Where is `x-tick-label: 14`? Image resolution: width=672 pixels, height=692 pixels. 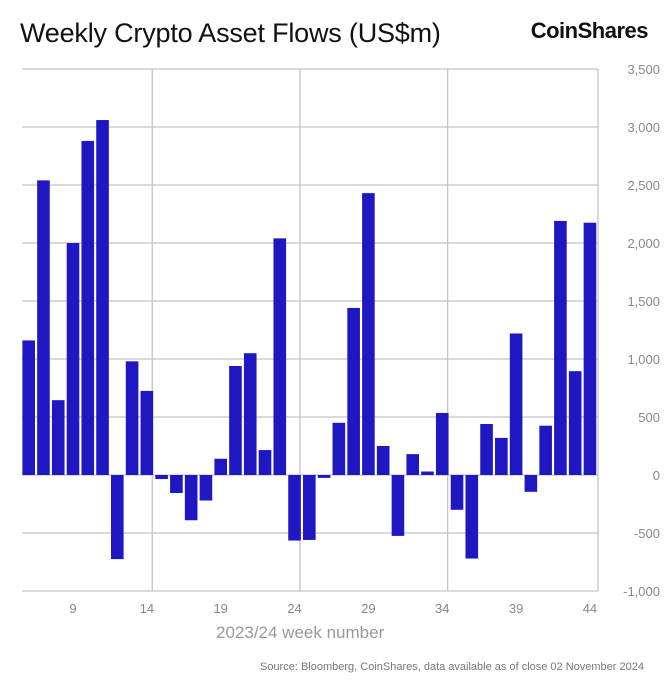
x-tick-label: 14 is located at coordinates (147, 608).